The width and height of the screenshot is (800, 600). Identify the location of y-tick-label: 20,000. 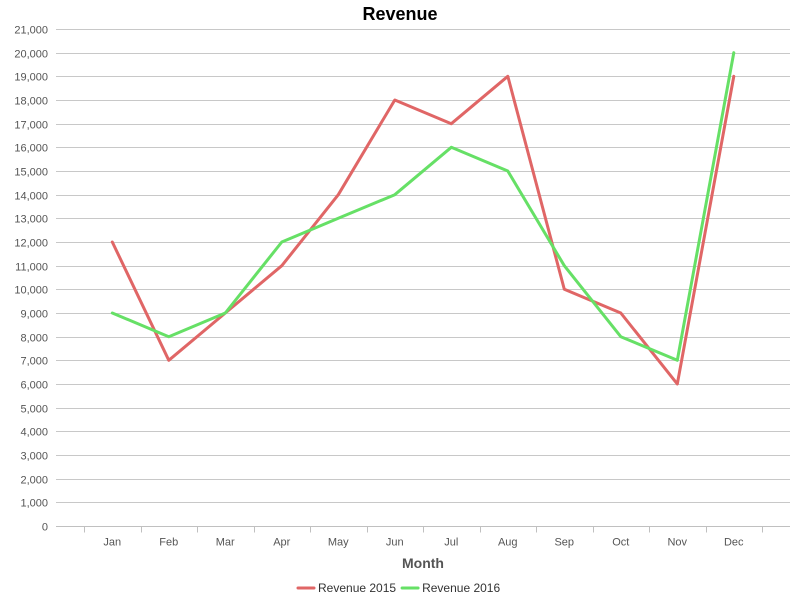
(31, 55).